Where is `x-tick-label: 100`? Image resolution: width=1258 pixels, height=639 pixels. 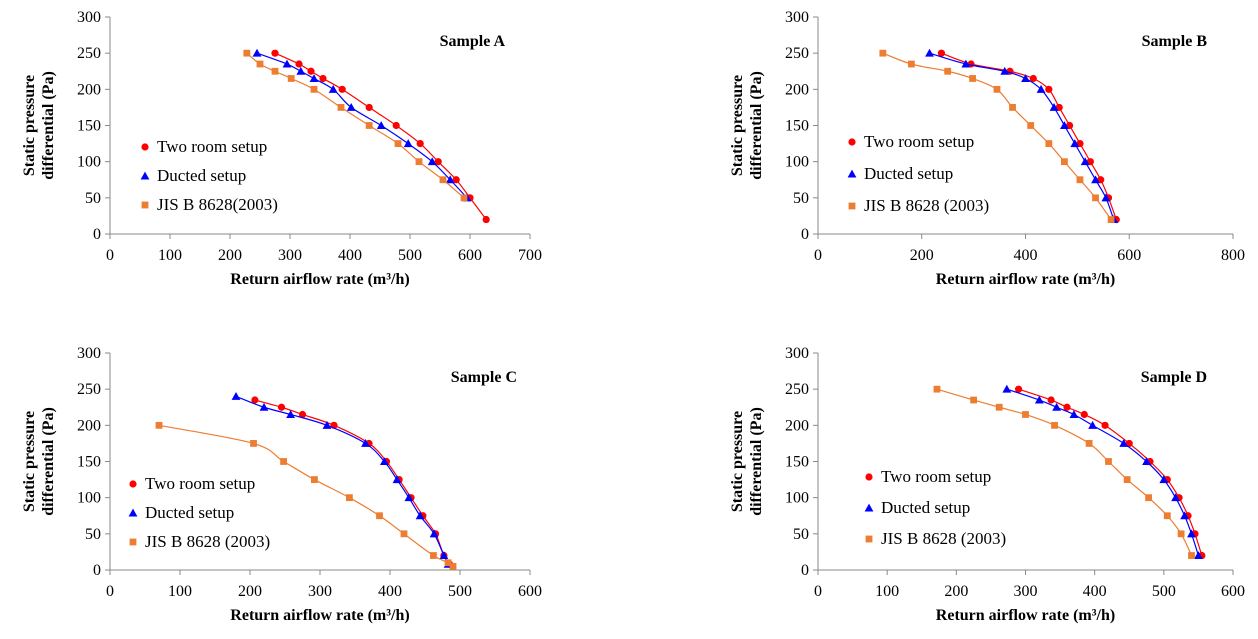 x-tick-label: 100 is located at coordinates (180, 591).